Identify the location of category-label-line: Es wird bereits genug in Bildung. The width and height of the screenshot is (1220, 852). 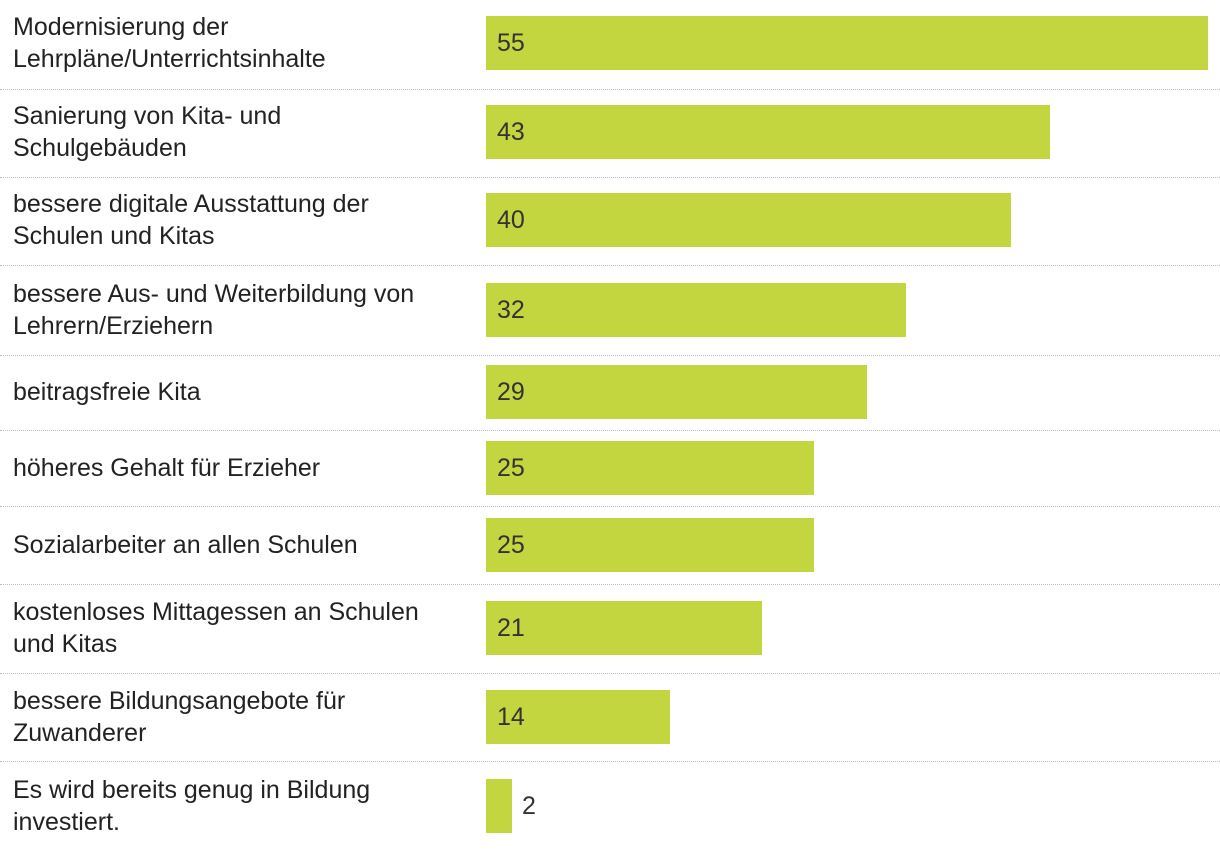
(192, 790).